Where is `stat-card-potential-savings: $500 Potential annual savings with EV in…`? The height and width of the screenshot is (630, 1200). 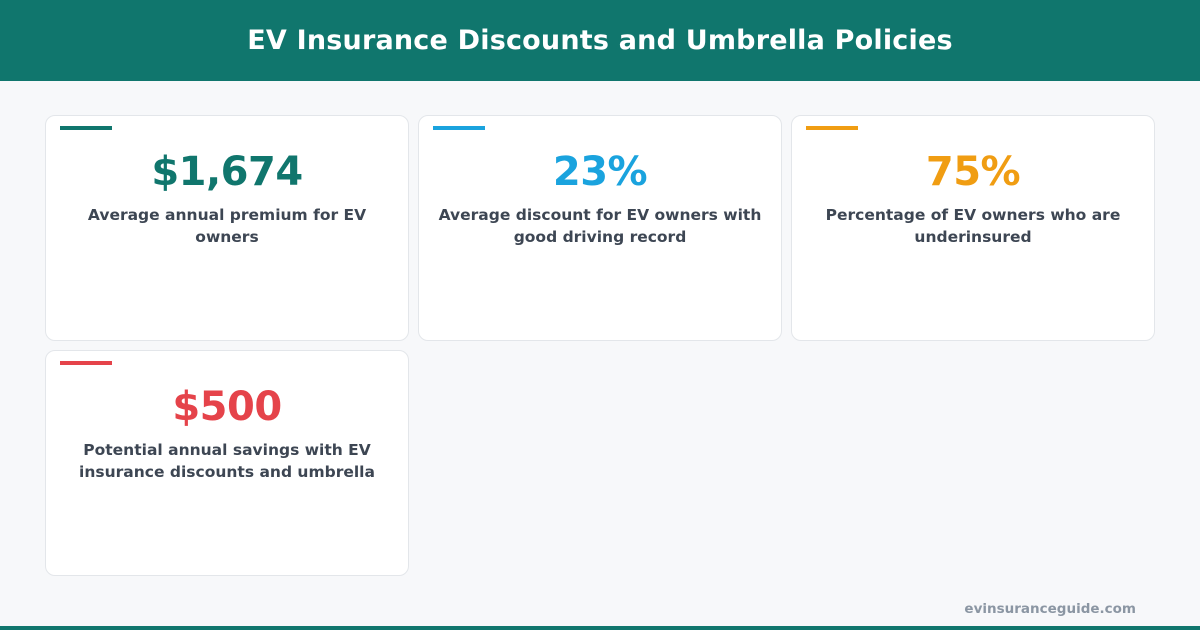
stat-card-potential-savings: $500 Potential annual savings with EV in… is located at coordinates (227, 463).